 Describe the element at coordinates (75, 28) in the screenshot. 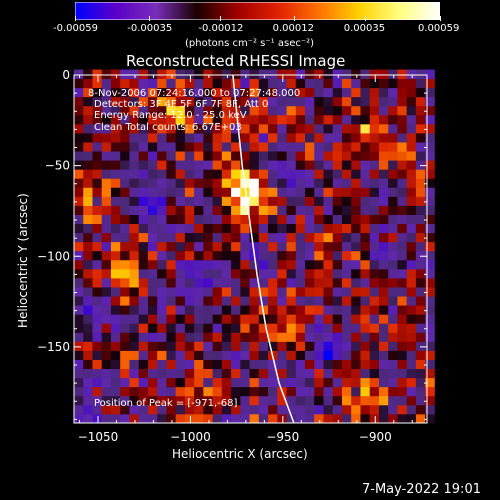

I see `colorbar-tick-label: -0.00059` at that location.